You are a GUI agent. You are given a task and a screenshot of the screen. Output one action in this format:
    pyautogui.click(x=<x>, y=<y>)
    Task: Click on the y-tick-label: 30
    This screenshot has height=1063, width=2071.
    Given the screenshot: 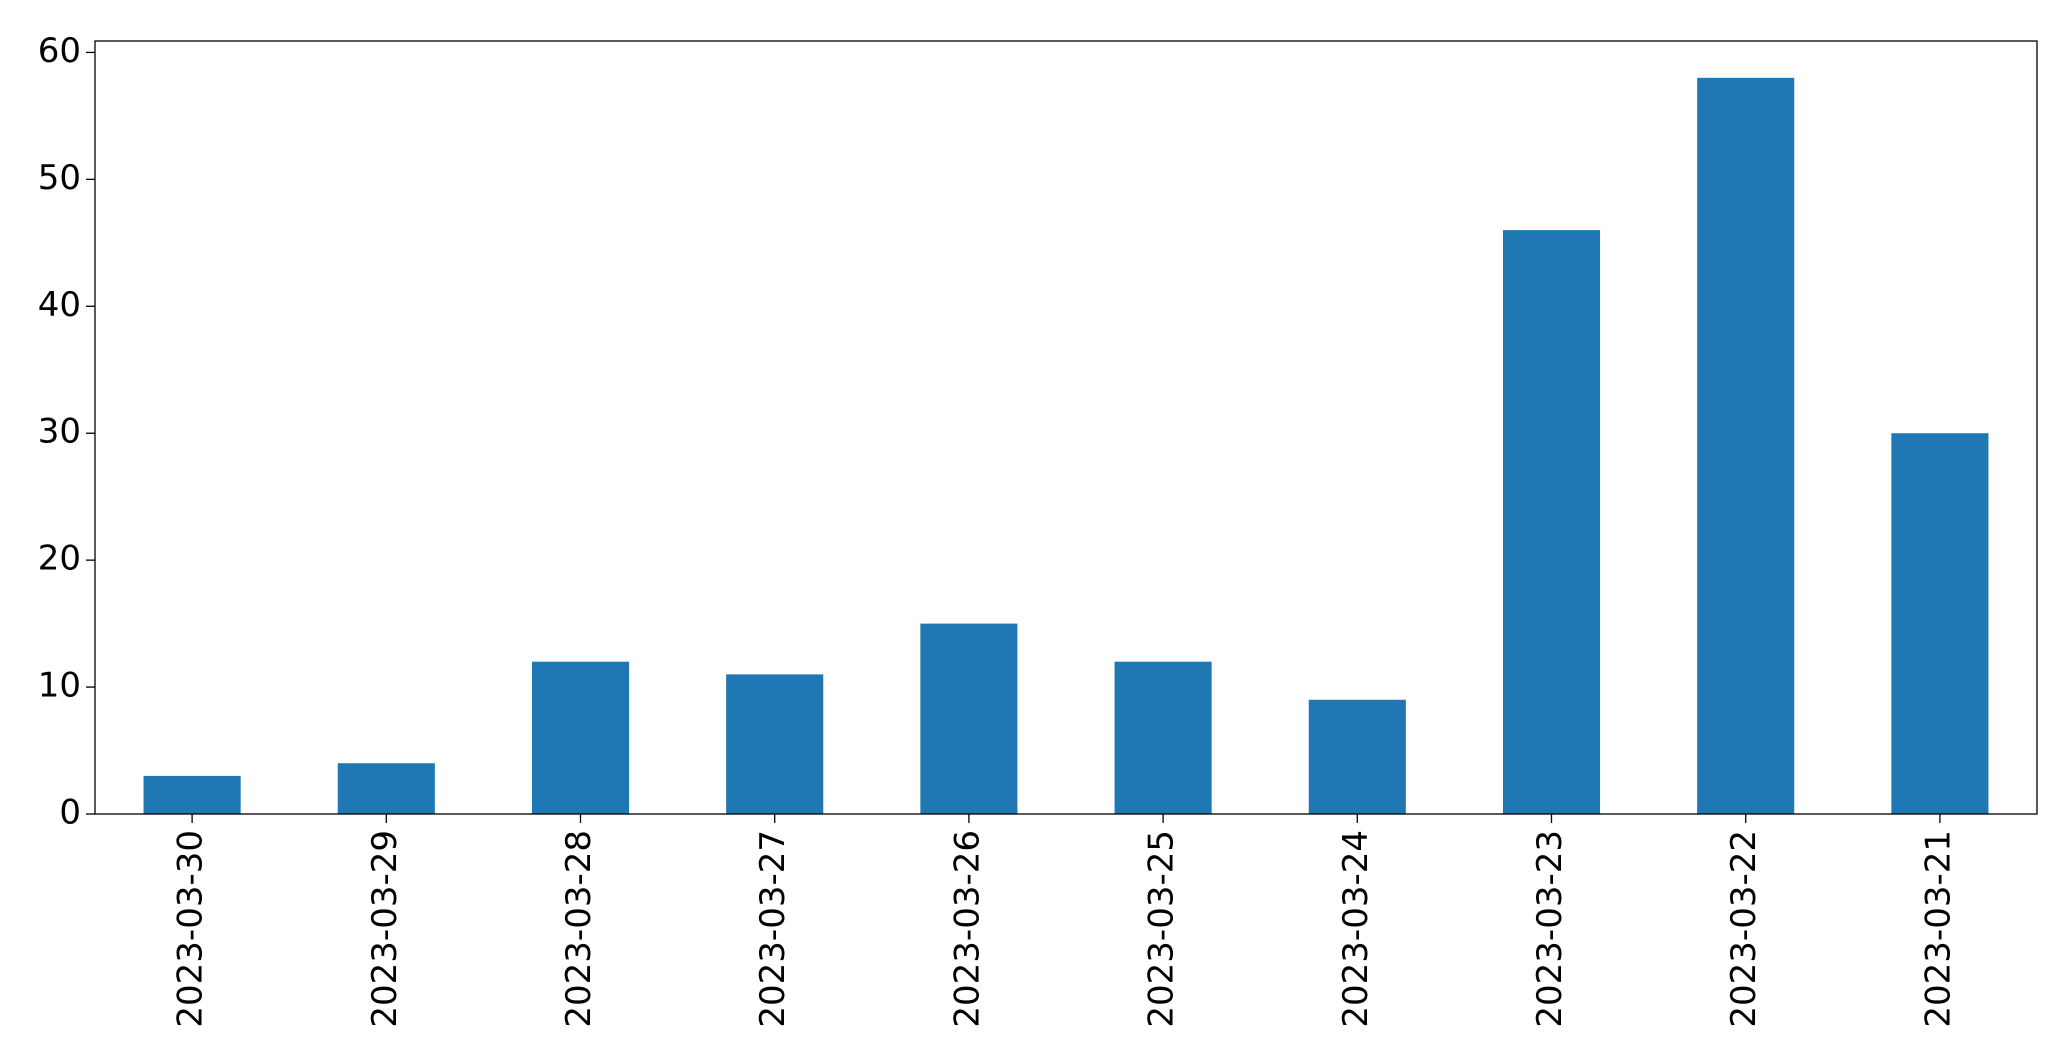 What is the action you would take?
    pyautogui.click(x=59, y=432)
    